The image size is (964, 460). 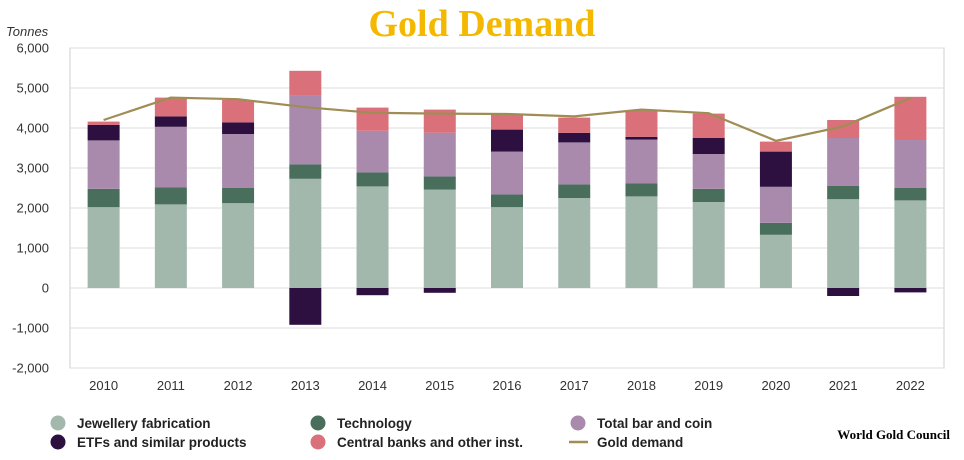 I want to click on legend-label-etfs-and-similar-products: ETFs and similar products, so click(x=162, y=442).